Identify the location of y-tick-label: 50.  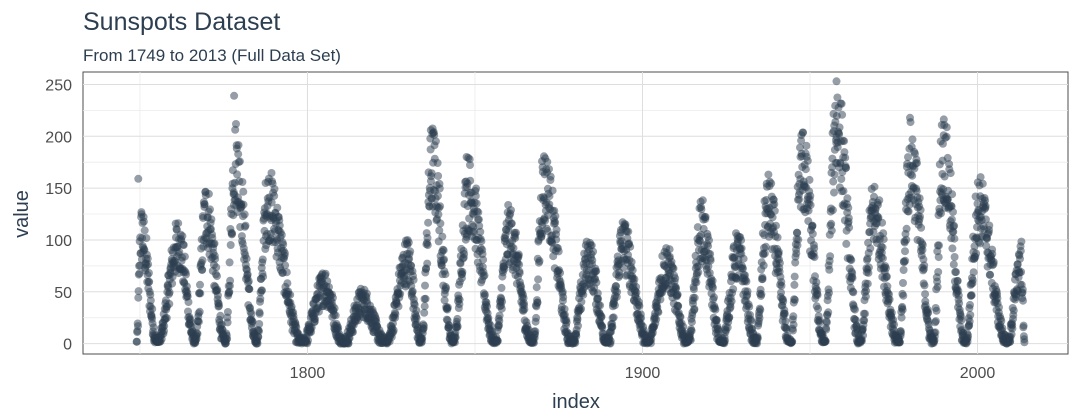
(63, 293).